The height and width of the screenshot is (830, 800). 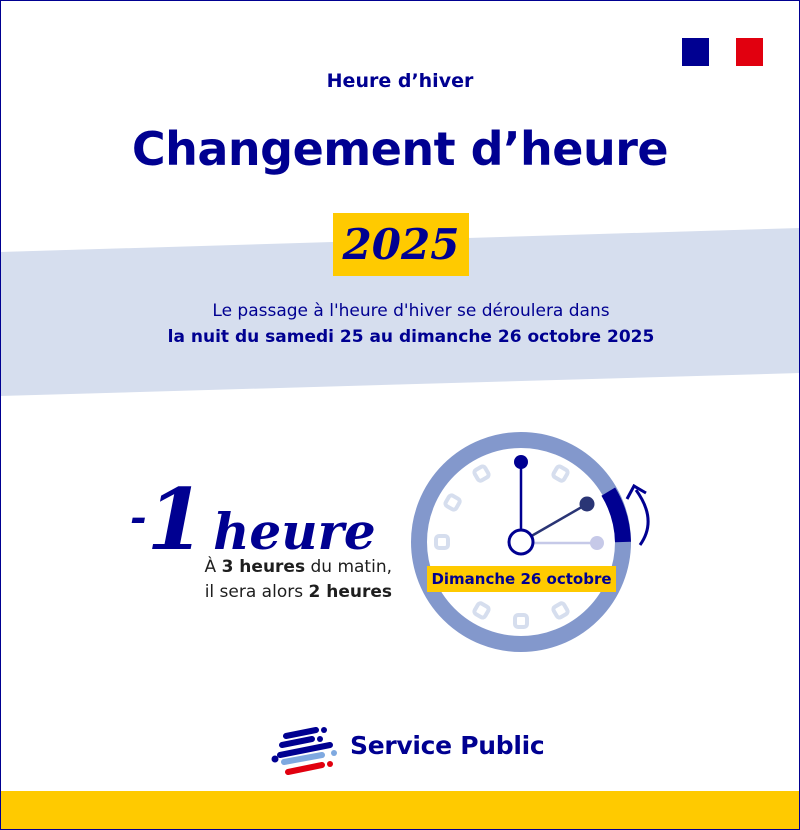 I want to click on footer-bar, so click(x=400, y=810).